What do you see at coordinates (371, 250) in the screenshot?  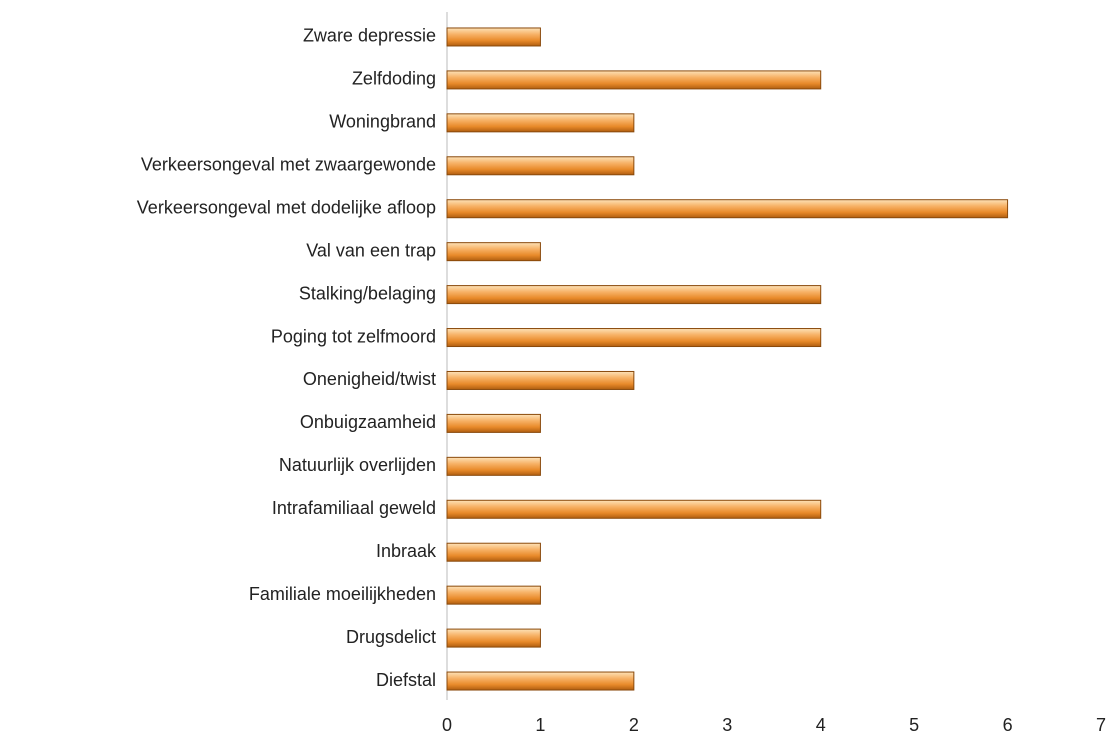 I see `y-tick-label: Val van een trap` at bounding box center [371, 250].